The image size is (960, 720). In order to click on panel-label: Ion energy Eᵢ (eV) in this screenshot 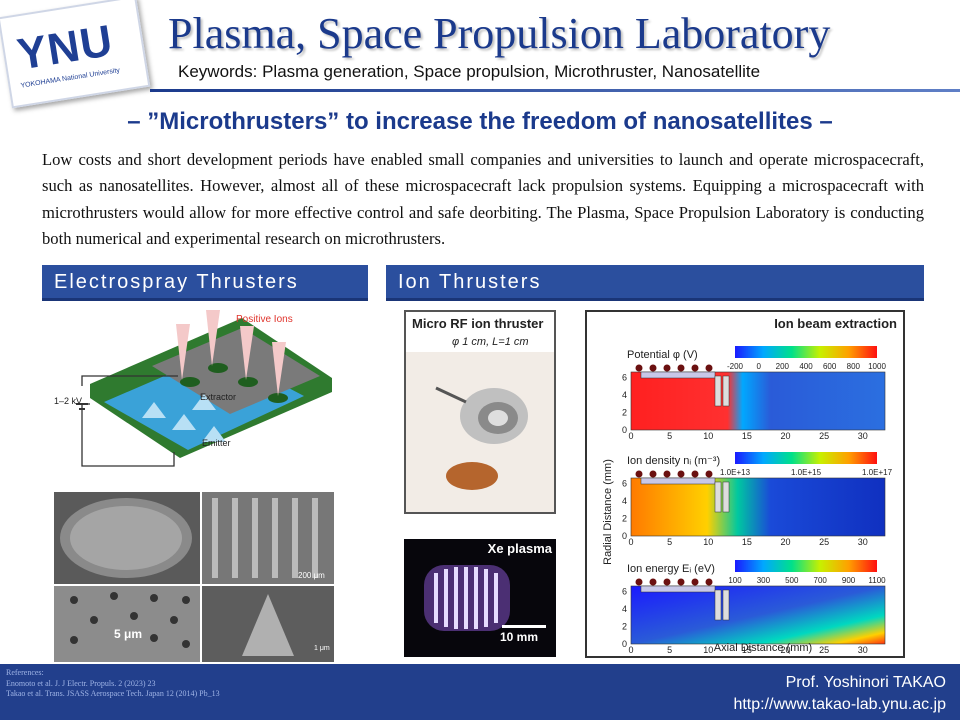, I will do `click(671, 569)`.